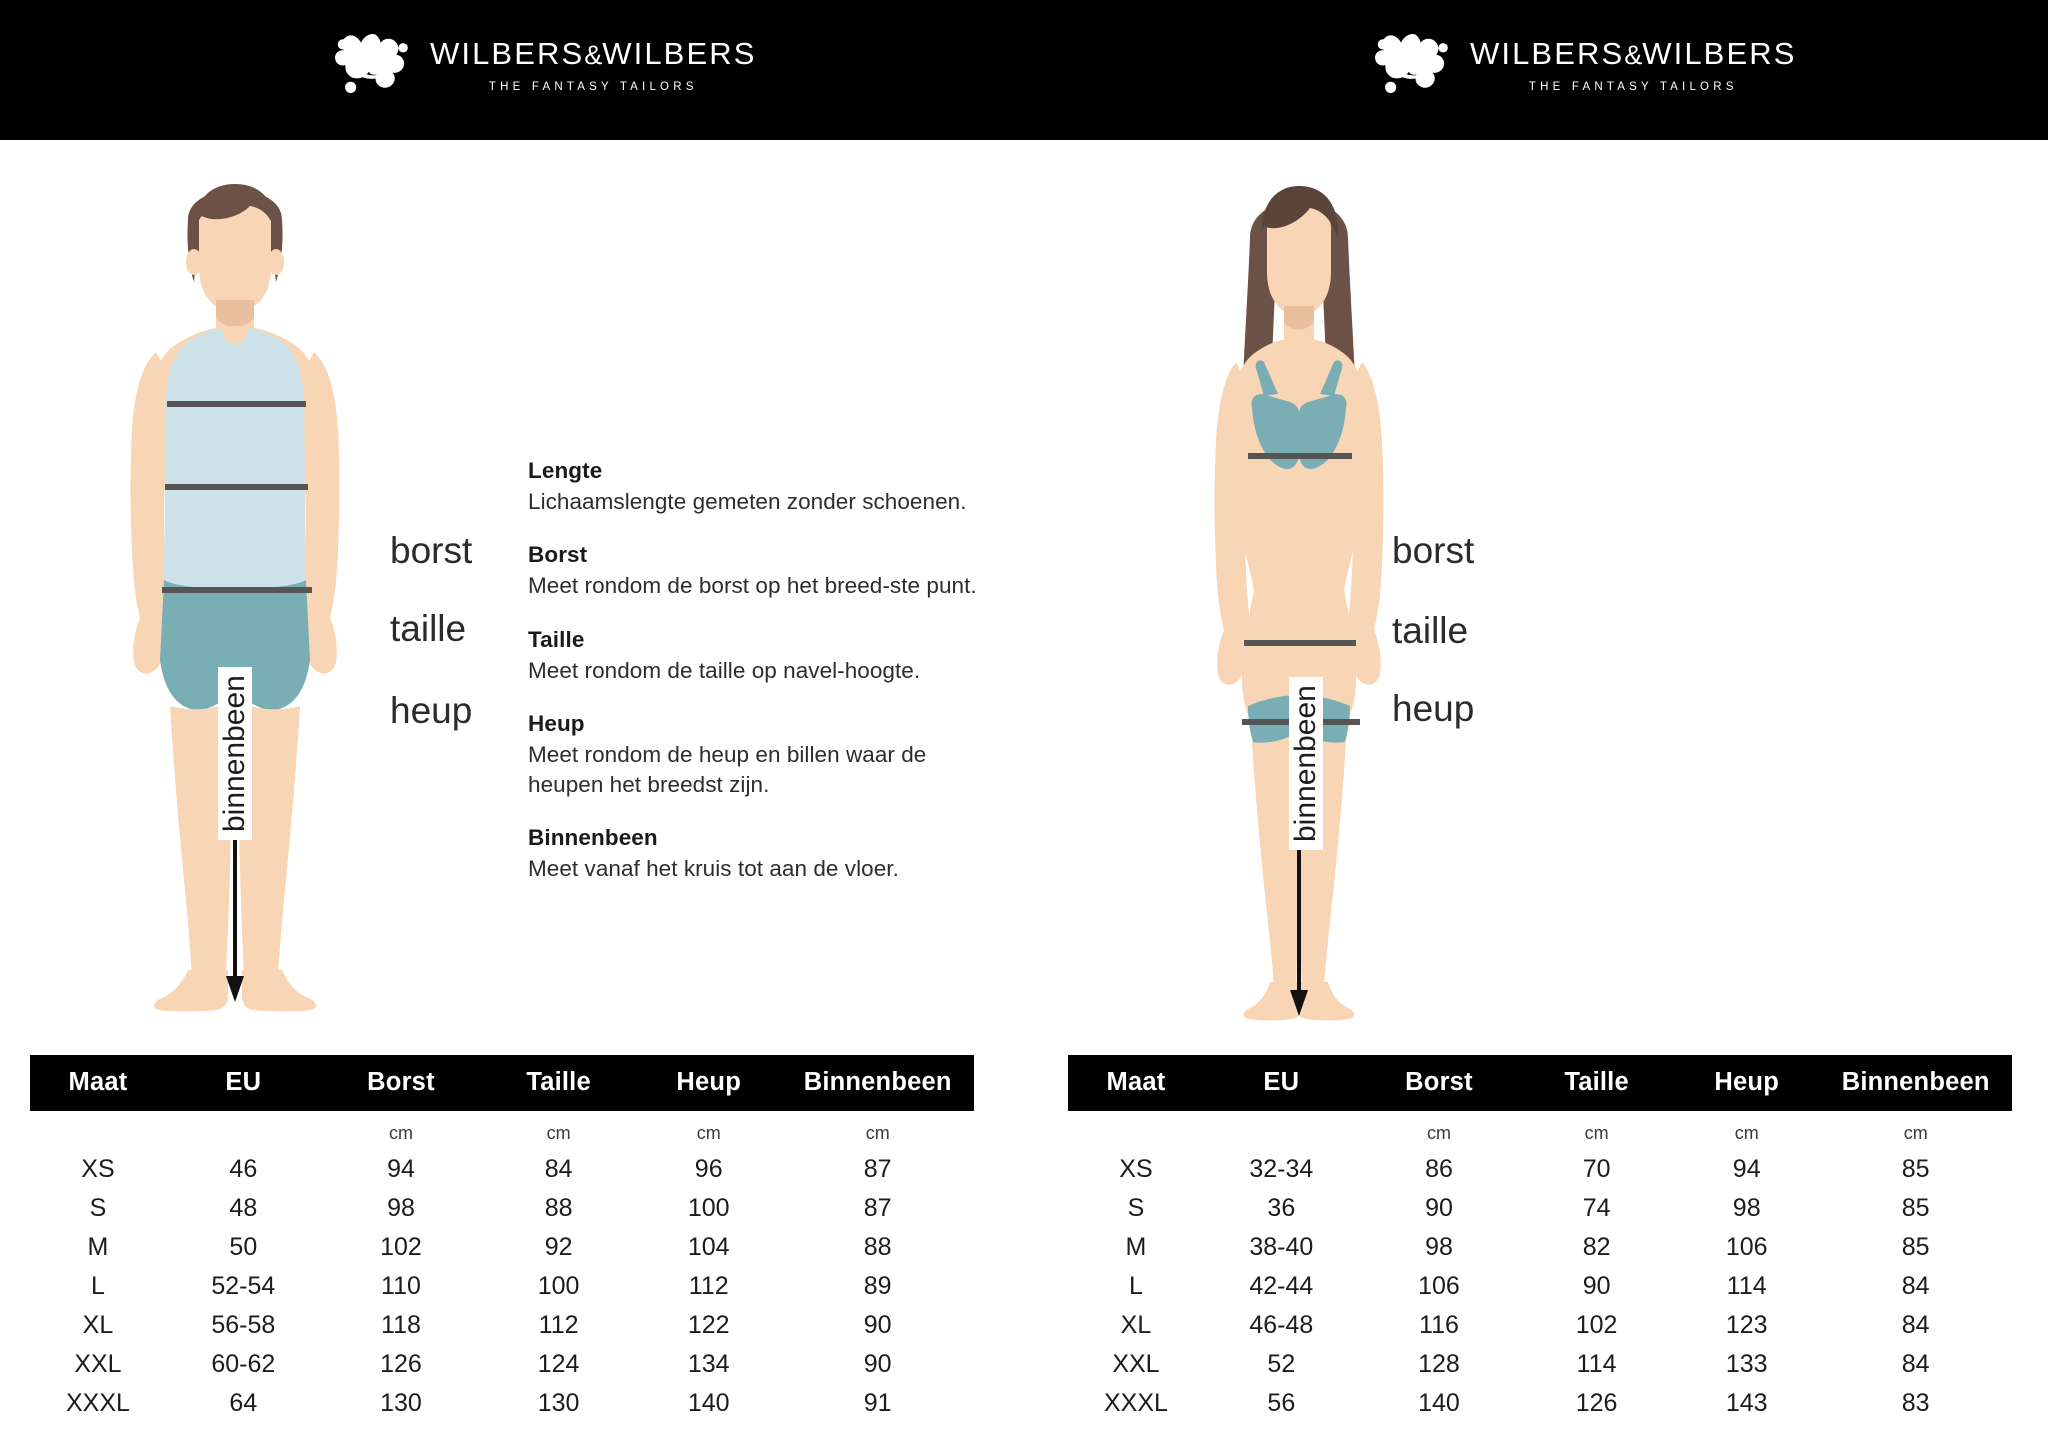  Describe the element at coordinates (724, 670) in the screenshot. I see `desc-body: Meet rondom de taille op navel-hoogte.` at that location.